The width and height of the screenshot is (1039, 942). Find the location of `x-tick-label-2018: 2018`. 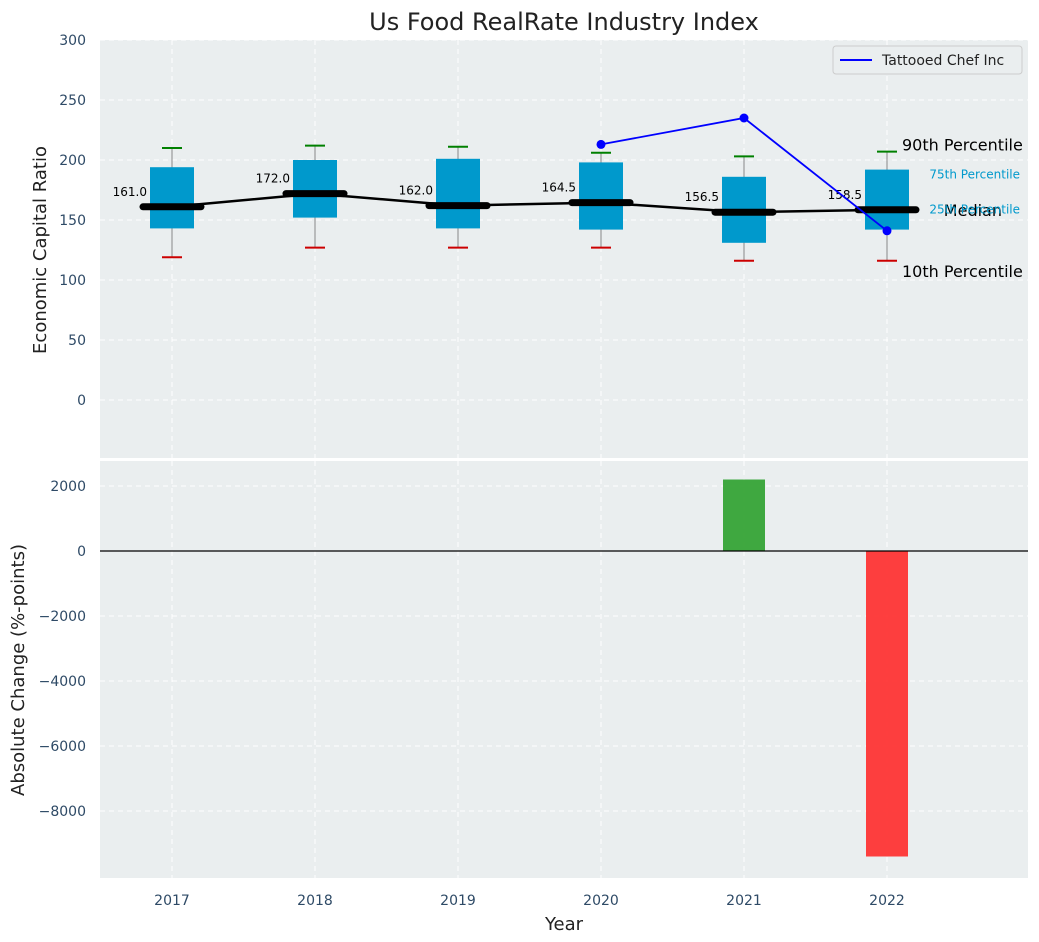

x-tick-label-2018: 2018 is located at coordinates (315, 901).